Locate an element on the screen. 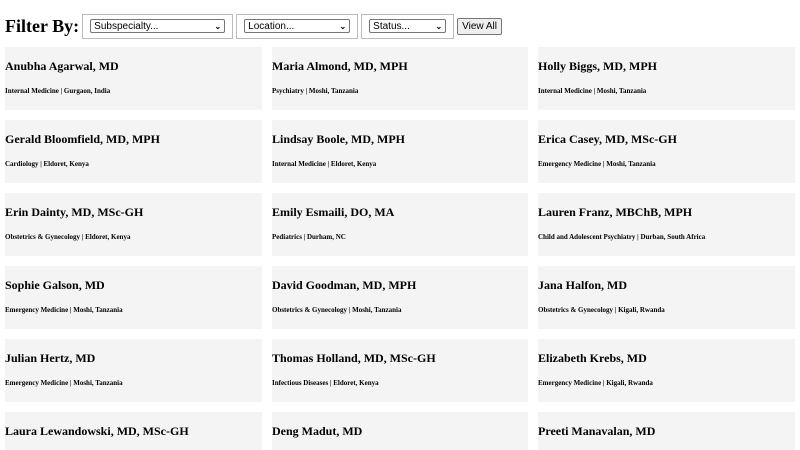 The height and width of the screenshot is (450, 800). person-specialty-location: Pediatrics | Durham, NC is located at coordinates (309, 237).